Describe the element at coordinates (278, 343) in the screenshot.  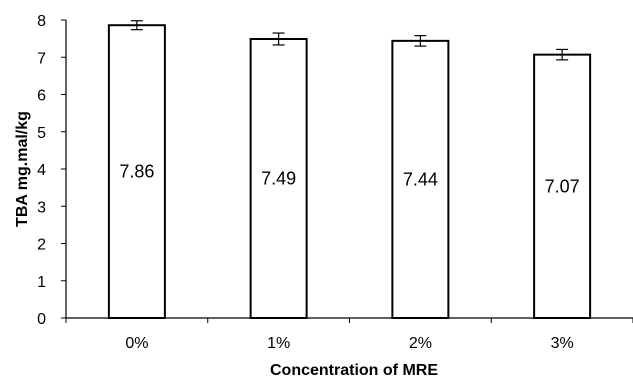
I see `x-tick-label: 1%` at that location.